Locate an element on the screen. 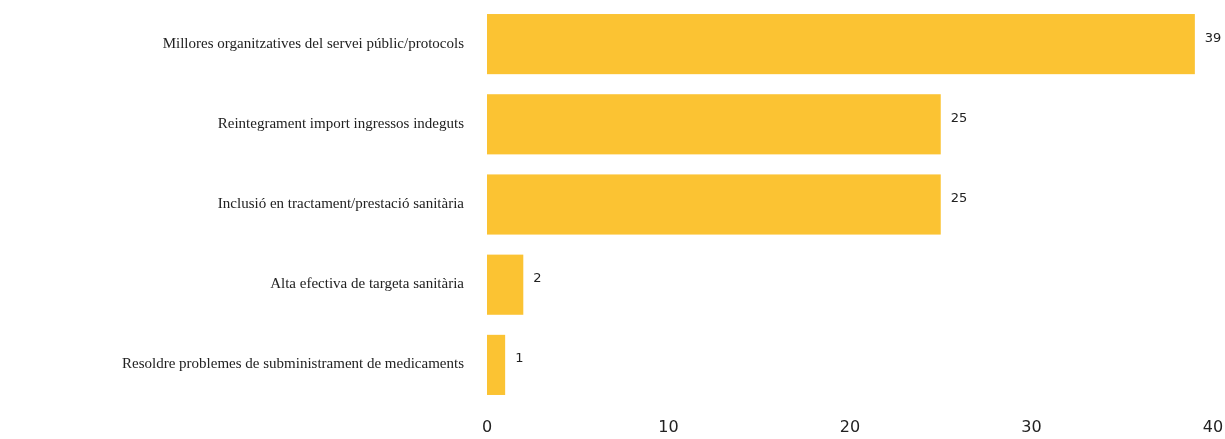 Image resolution: width=1225 pixels, height=439 pixels. data-label: 2 is located at coordinates (537, 278).